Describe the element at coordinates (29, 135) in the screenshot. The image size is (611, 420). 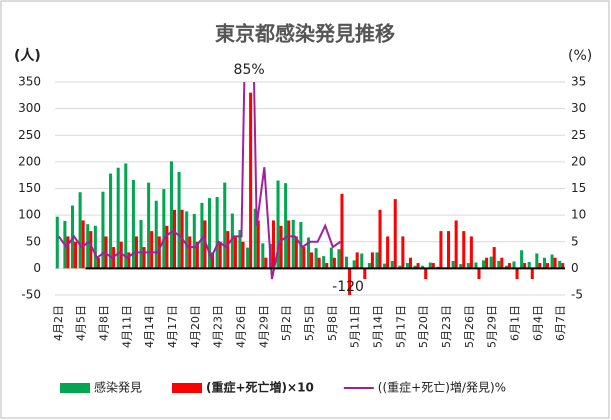
I see `y-tick-label: 250` at that location.